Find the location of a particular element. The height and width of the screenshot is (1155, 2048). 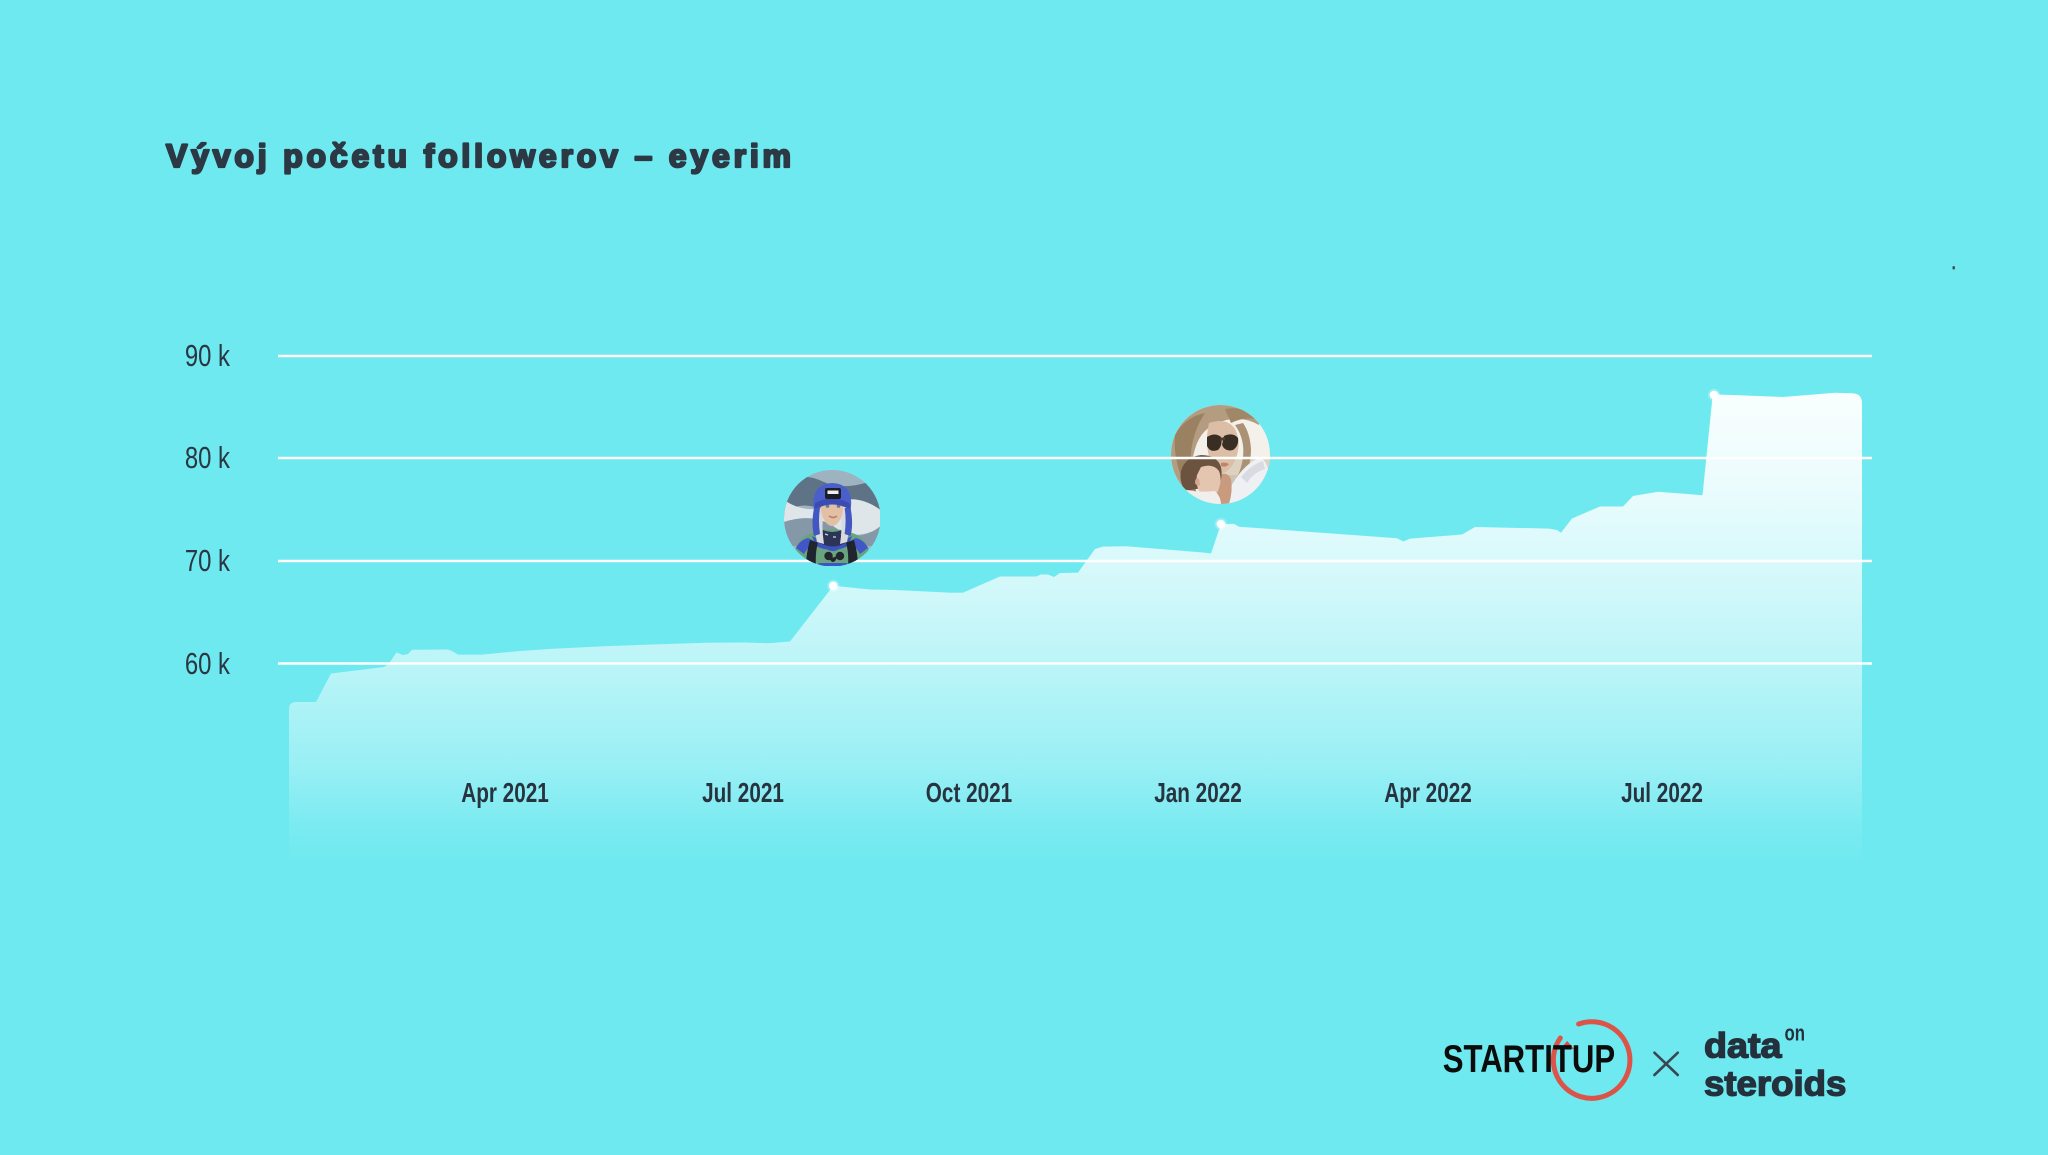

svg-text: steroids is located at coordinates (1775, 1084).